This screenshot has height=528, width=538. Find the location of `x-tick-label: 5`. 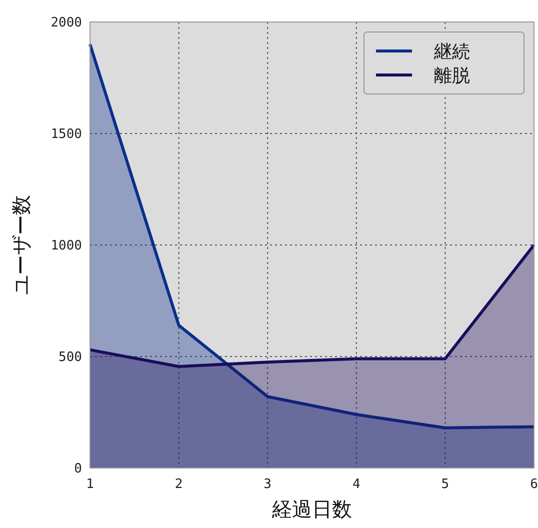

x-tick-label: 5 is located at coordinates (445, 484).